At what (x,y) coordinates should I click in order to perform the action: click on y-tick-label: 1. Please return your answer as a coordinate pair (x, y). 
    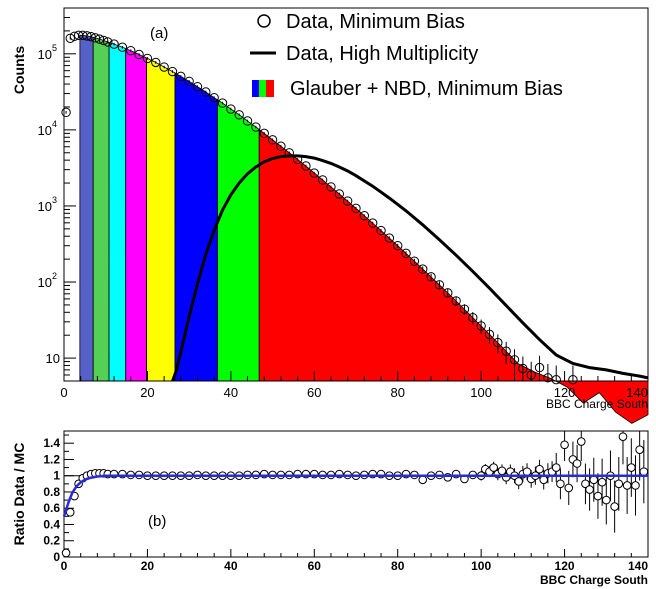
    Looking at the image, I should click on (56, 476).